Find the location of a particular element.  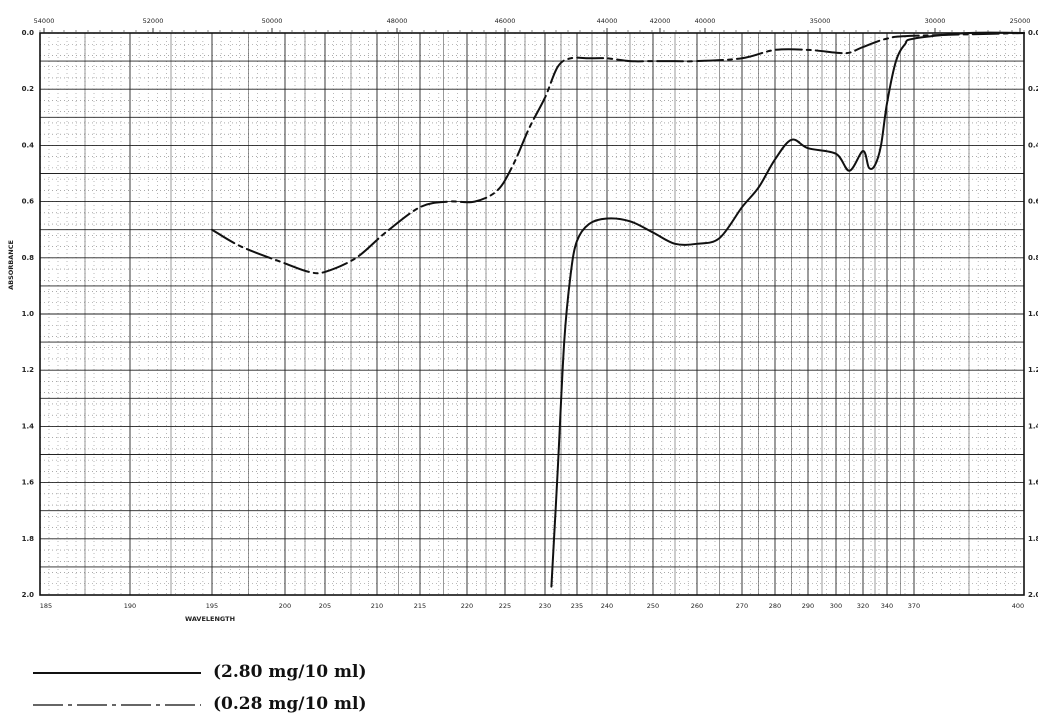

y-tick-labels-left: 0.0 0.2 0.4 0.6 0.8 1.0 1.2 1.4 1.6 1.8 2.0 is located at coordinates (28, 314).